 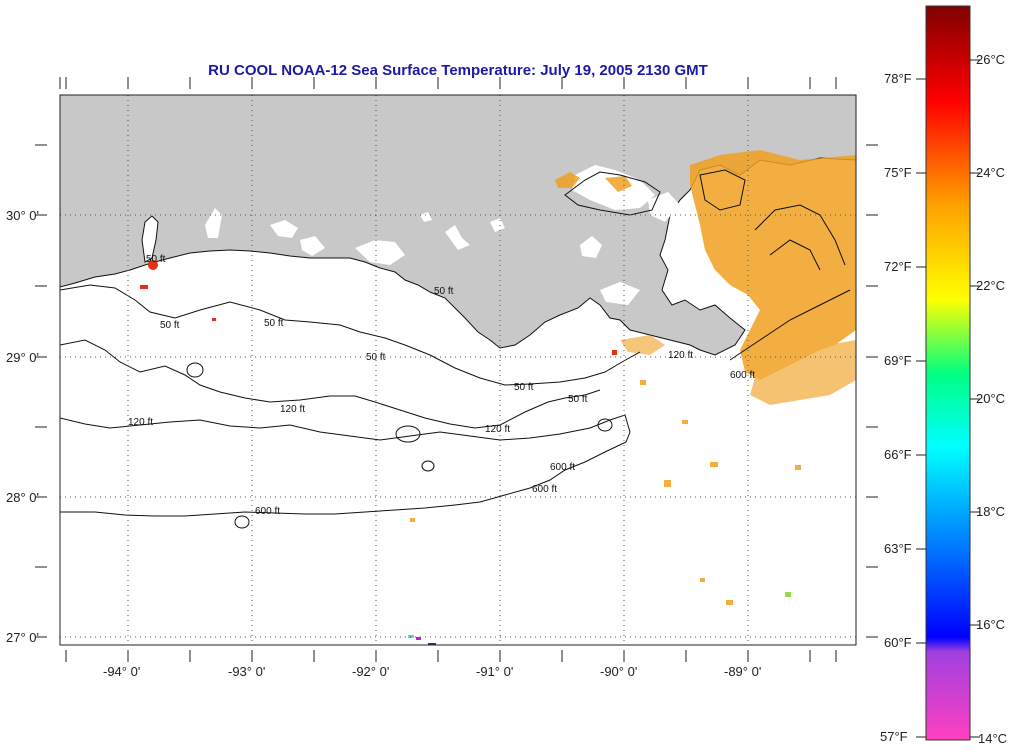 What do you see at coordinates (22, 497) in the screenshot?
I see `lat-label: 28° 0'` at bounding box center [22, 497].